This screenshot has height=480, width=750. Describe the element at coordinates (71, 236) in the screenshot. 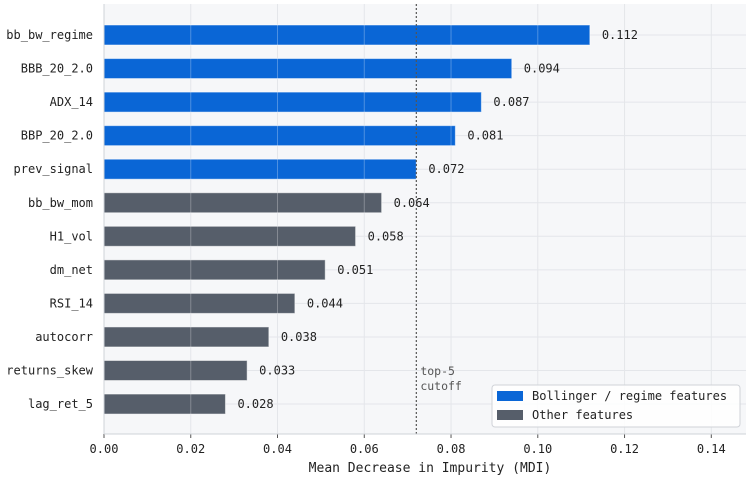

I see `y-tick-label: H1_vol` at that location.